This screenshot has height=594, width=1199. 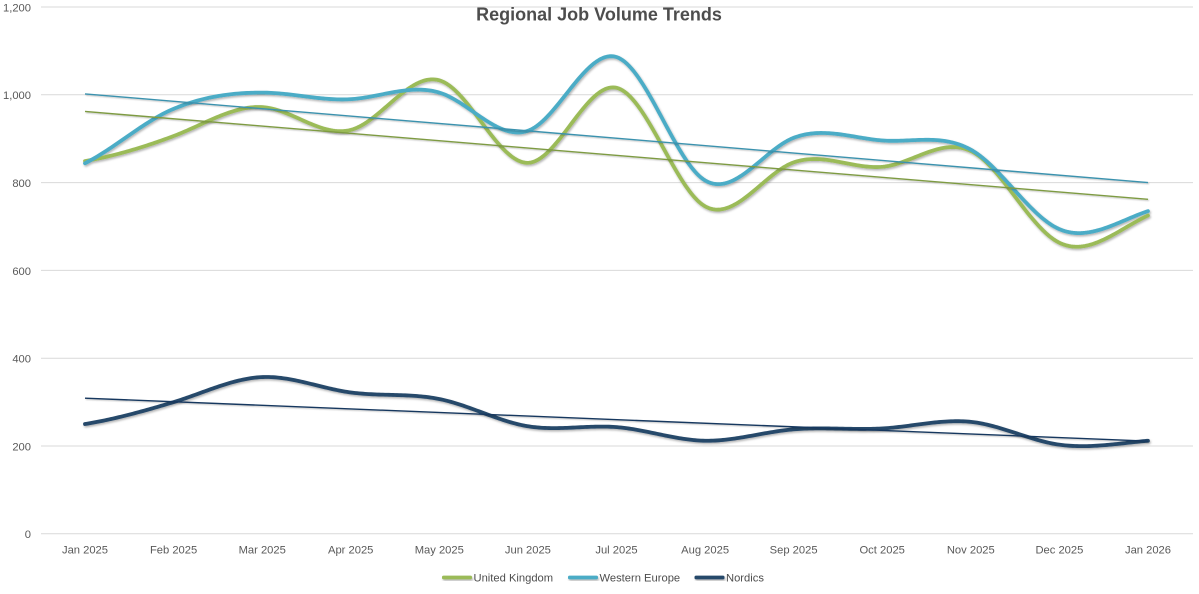 I want to click on svg-text: 200, so click(x=21, y=447).